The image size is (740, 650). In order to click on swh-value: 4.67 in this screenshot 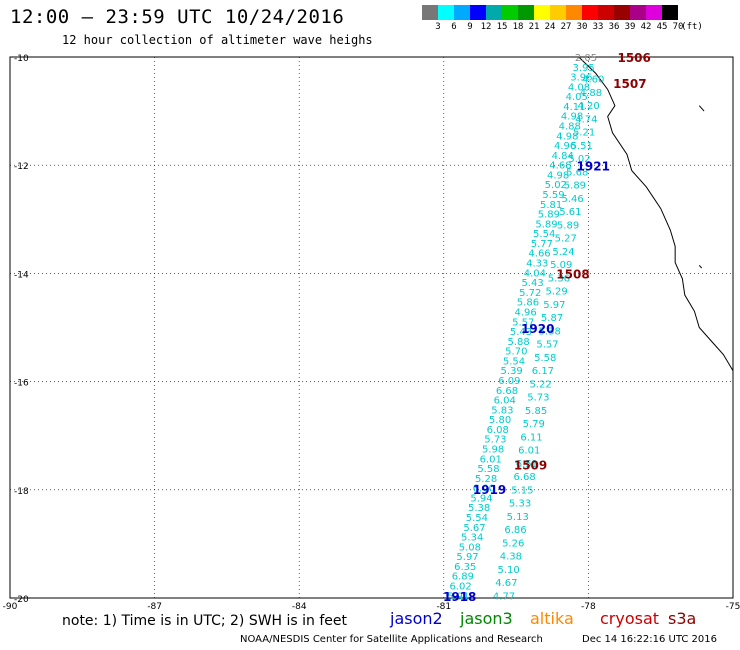, I will do `click(506, 583)`.